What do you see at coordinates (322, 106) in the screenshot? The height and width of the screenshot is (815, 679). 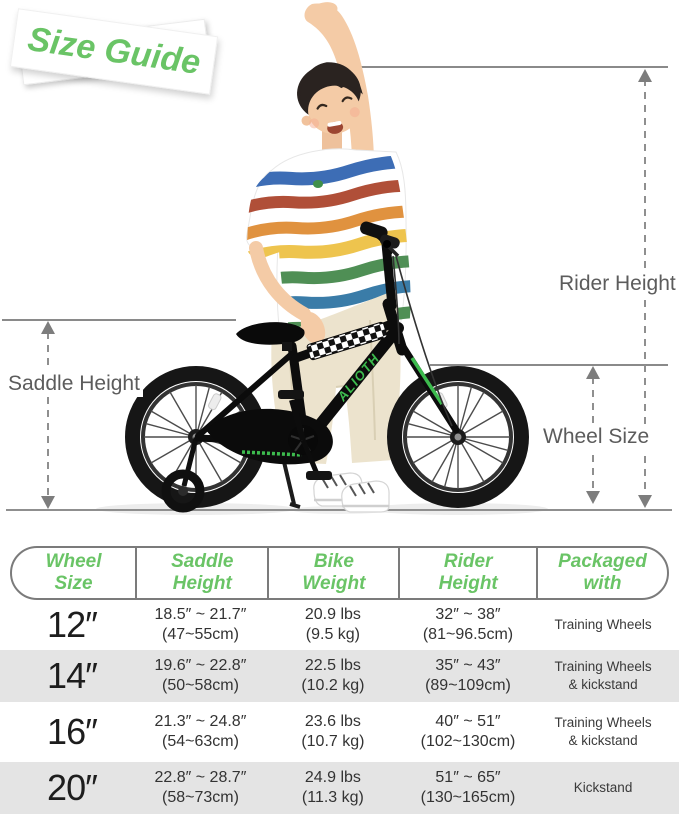 I see `left-eye` at bounding box center [322, 106].